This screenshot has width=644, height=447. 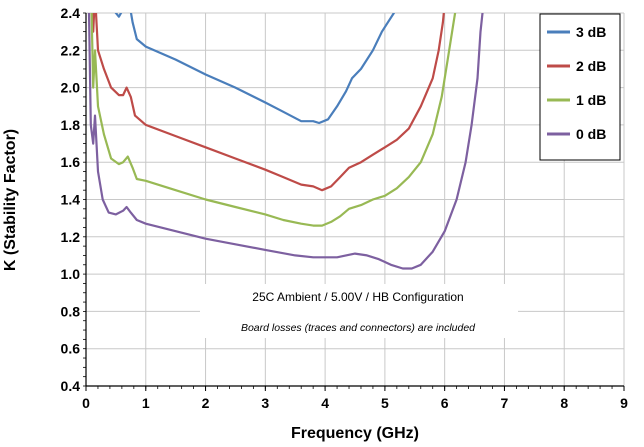 I want to click on x-axis-title: Frequency (GHz), so click(x=355, y=433).